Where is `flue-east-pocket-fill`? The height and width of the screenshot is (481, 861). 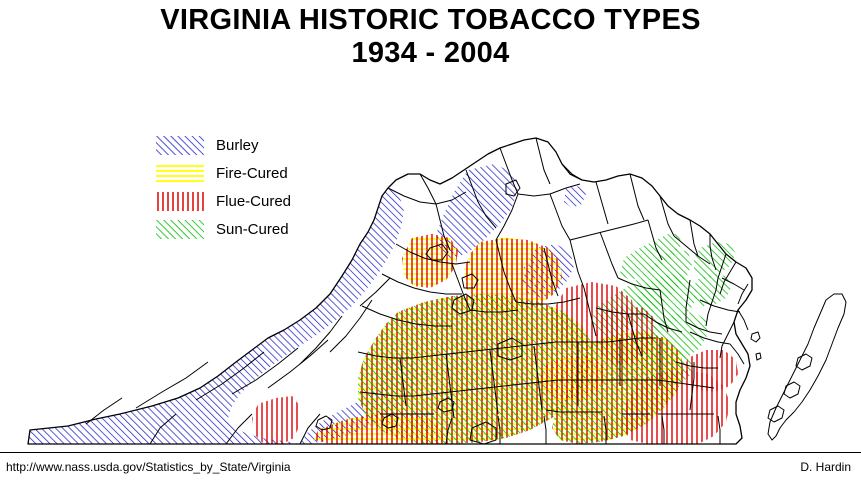 flue-east-pocket-fill is located at coordinates (573, 378).